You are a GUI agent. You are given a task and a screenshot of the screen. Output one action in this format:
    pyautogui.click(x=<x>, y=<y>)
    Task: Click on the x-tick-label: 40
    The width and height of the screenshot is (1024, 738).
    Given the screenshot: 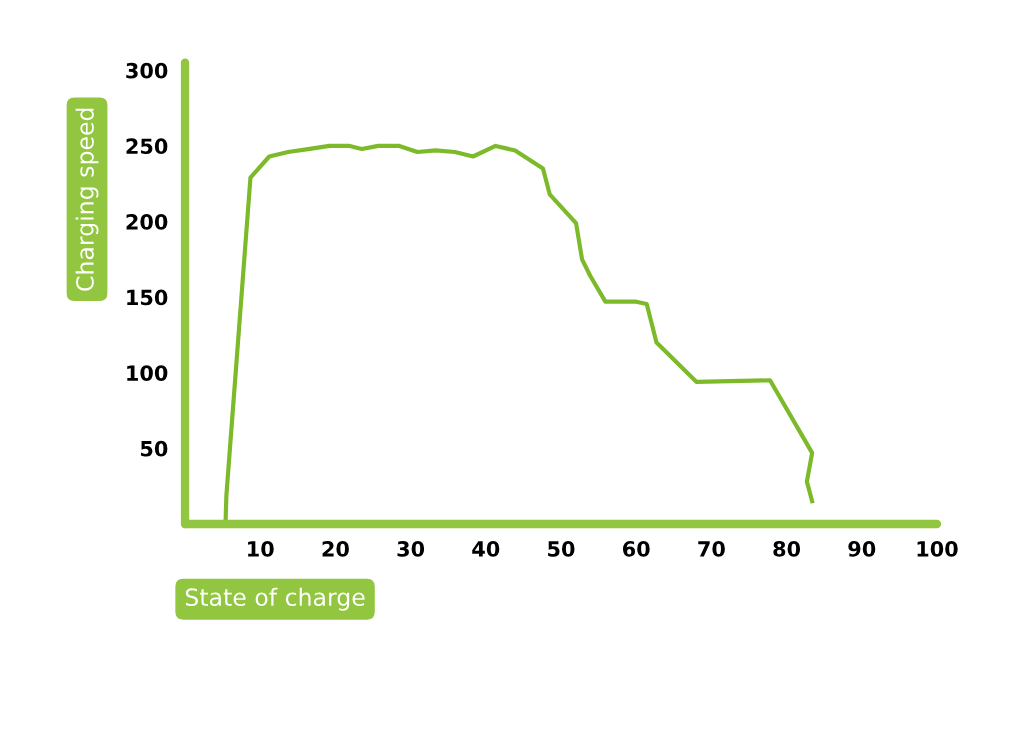 What is the action you would take?
    pyautogui.click(x=486, y=549)
    